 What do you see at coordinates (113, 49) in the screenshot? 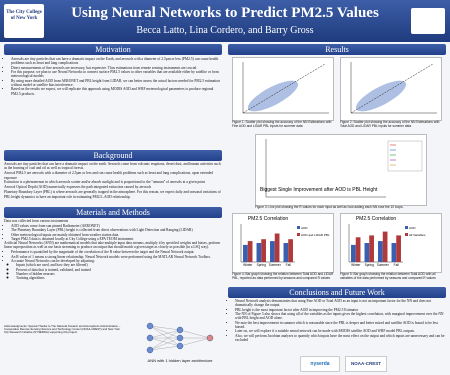
I see `section-heading: Motivation` at bounding box center [113, 49].